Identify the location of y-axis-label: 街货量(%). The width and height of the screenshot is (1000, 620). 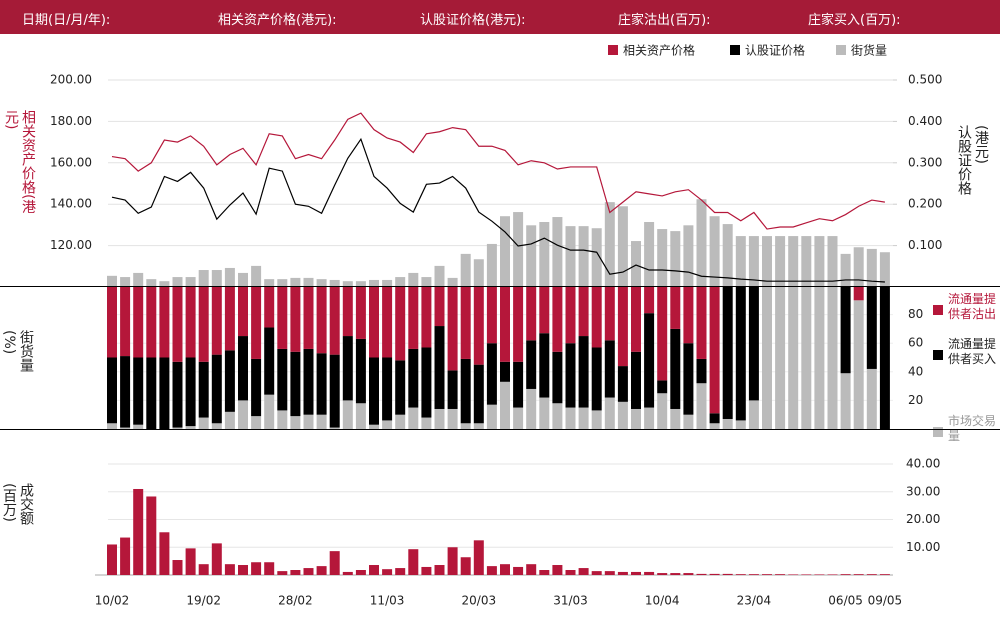
(17, 351).